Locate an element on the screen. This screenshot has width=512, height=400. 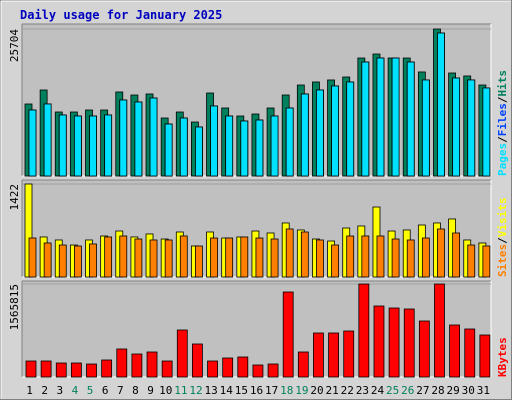
legend-entry: KBytes is located at coordinates (502, 357).